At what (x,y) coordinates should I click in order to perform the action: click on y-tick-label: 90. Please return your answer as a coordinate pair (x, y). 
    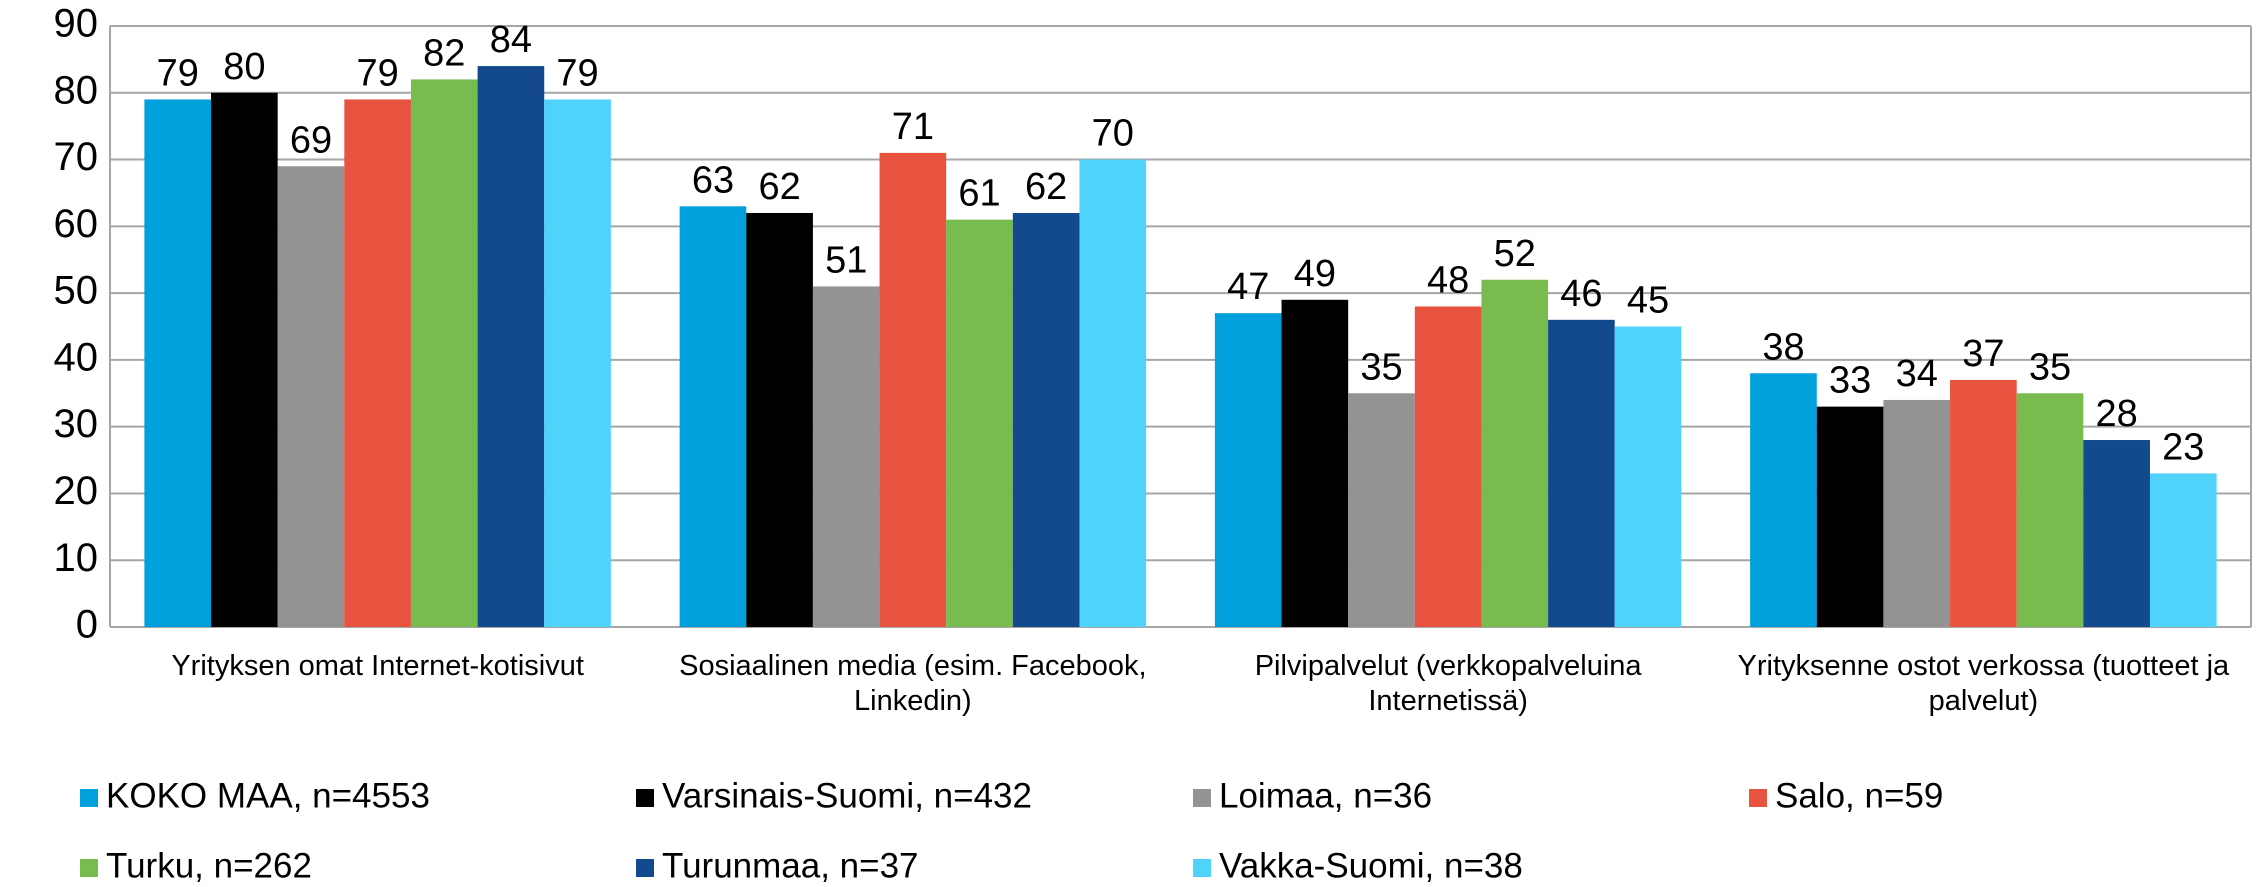
    Looking at the image, I should click on (76, 24).